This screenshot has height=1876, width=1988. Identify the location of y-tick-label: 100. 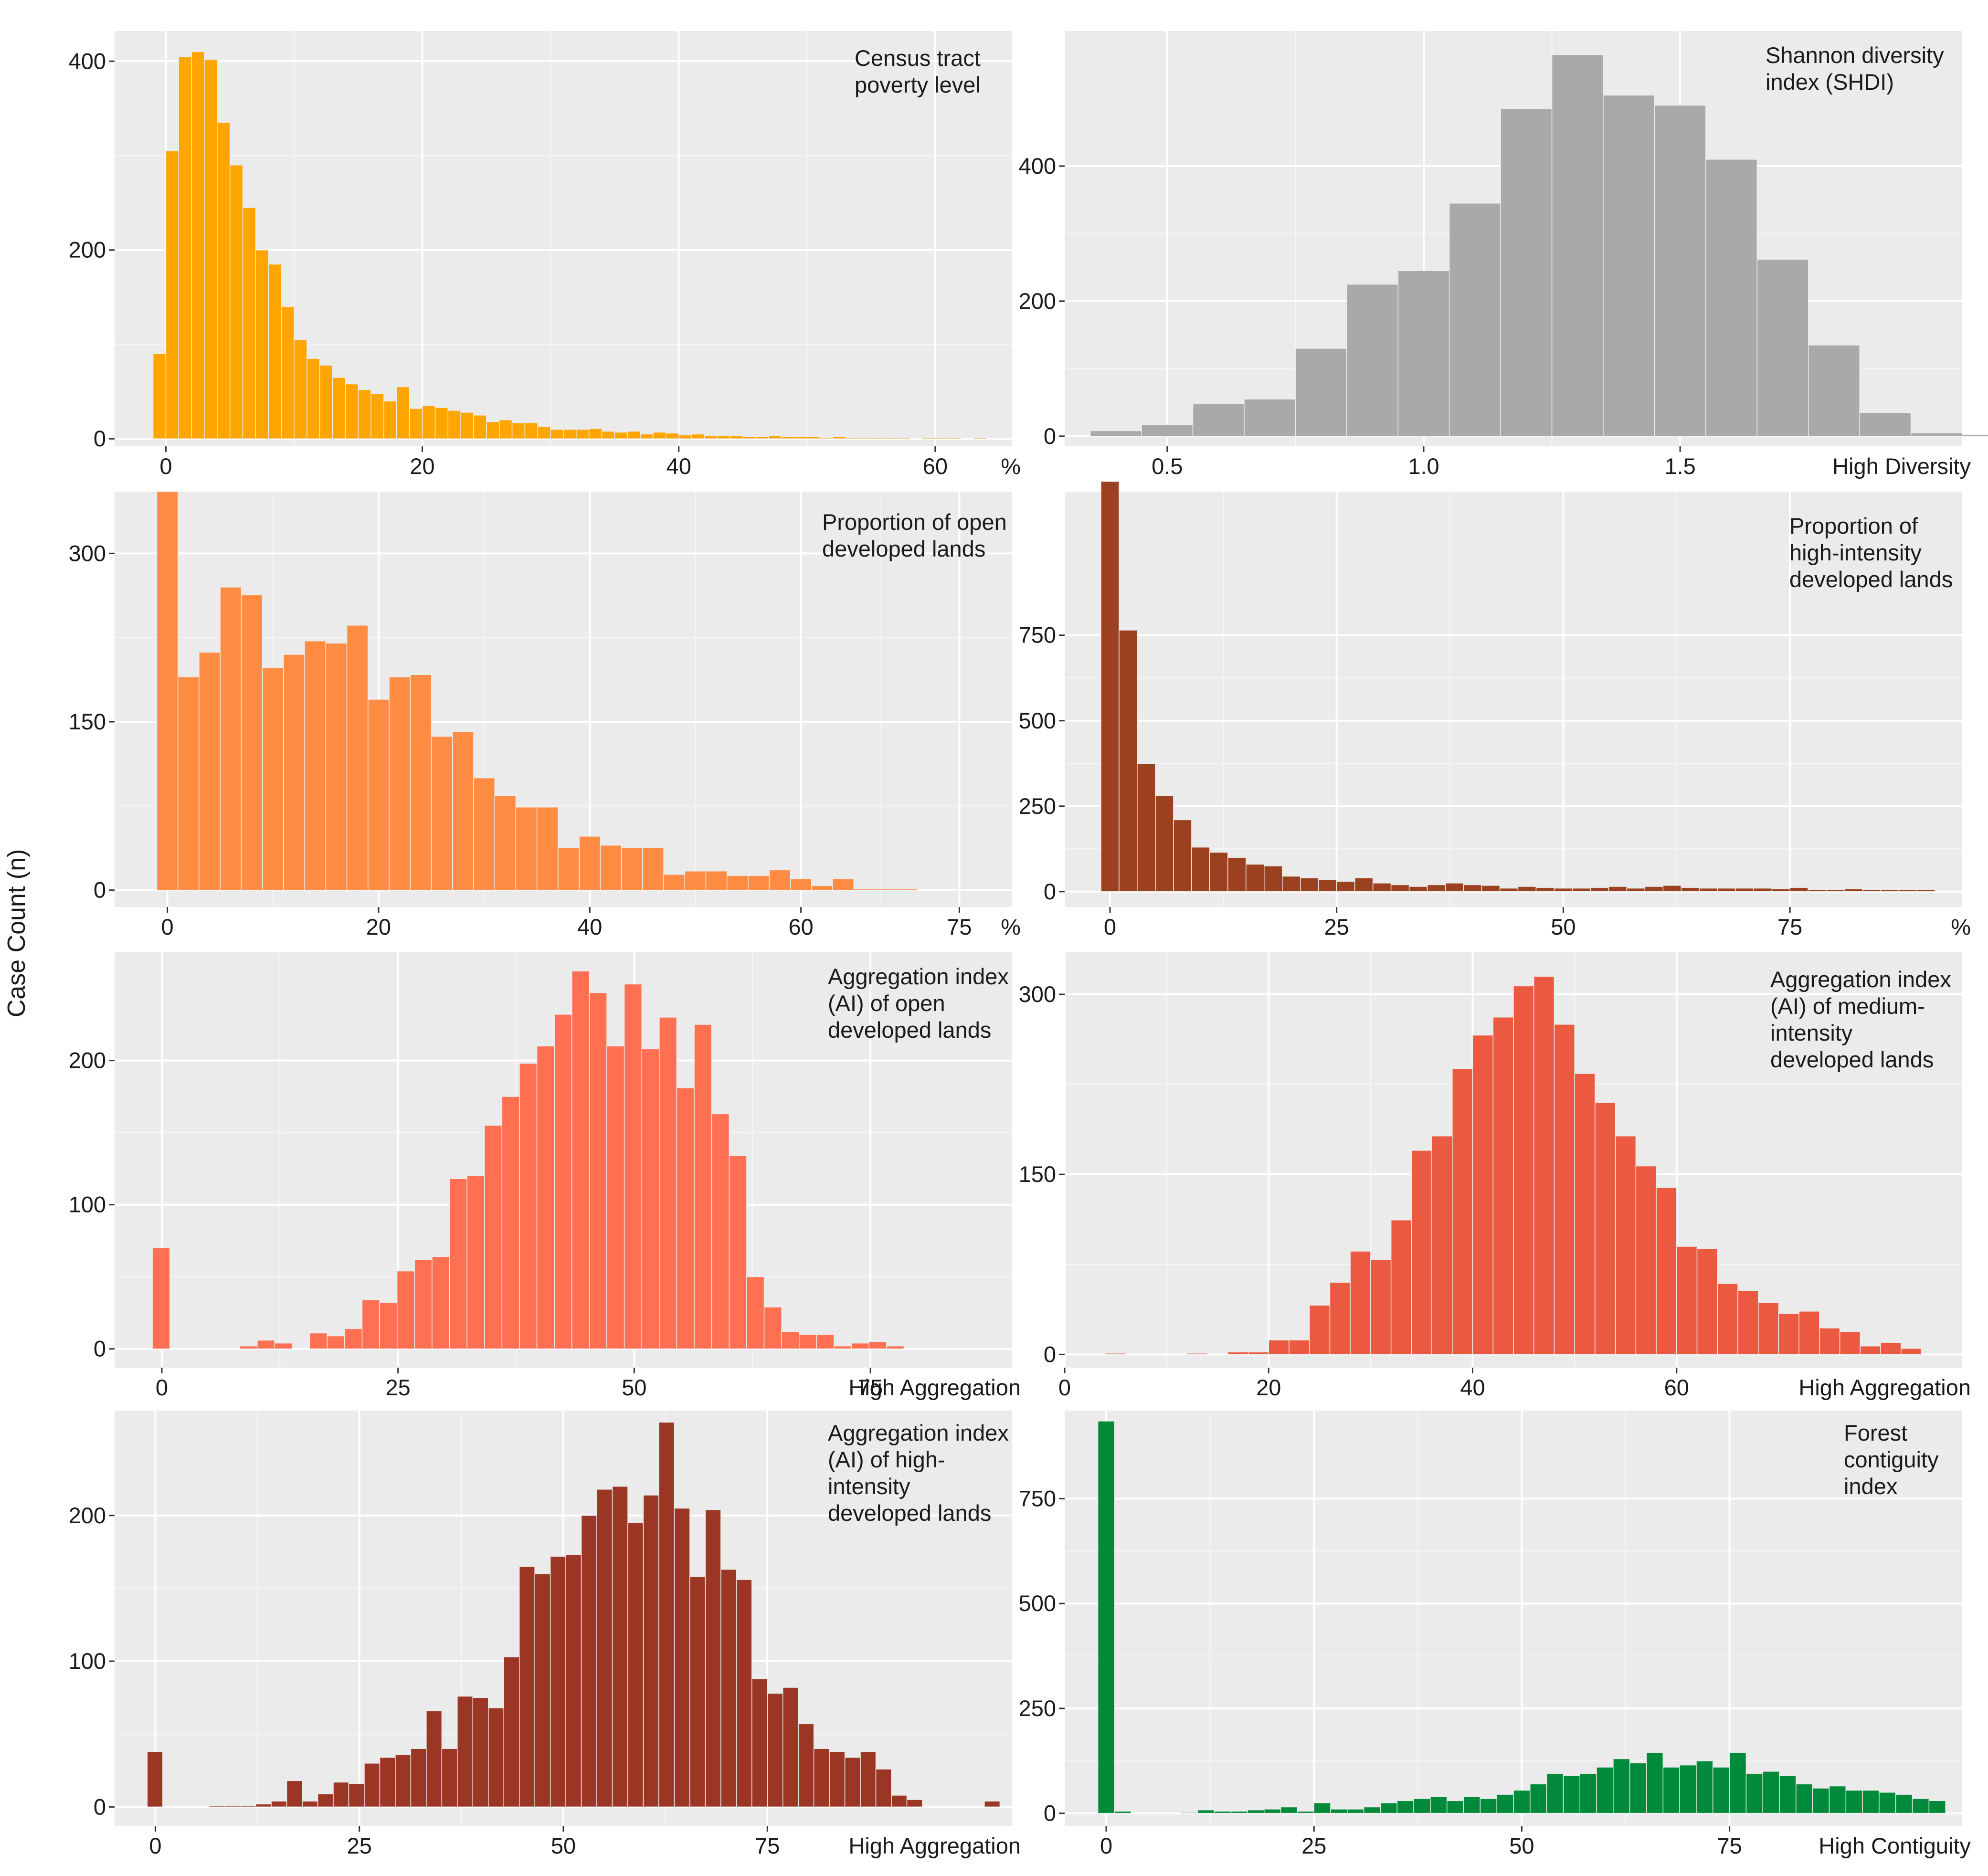
(87, 1661).